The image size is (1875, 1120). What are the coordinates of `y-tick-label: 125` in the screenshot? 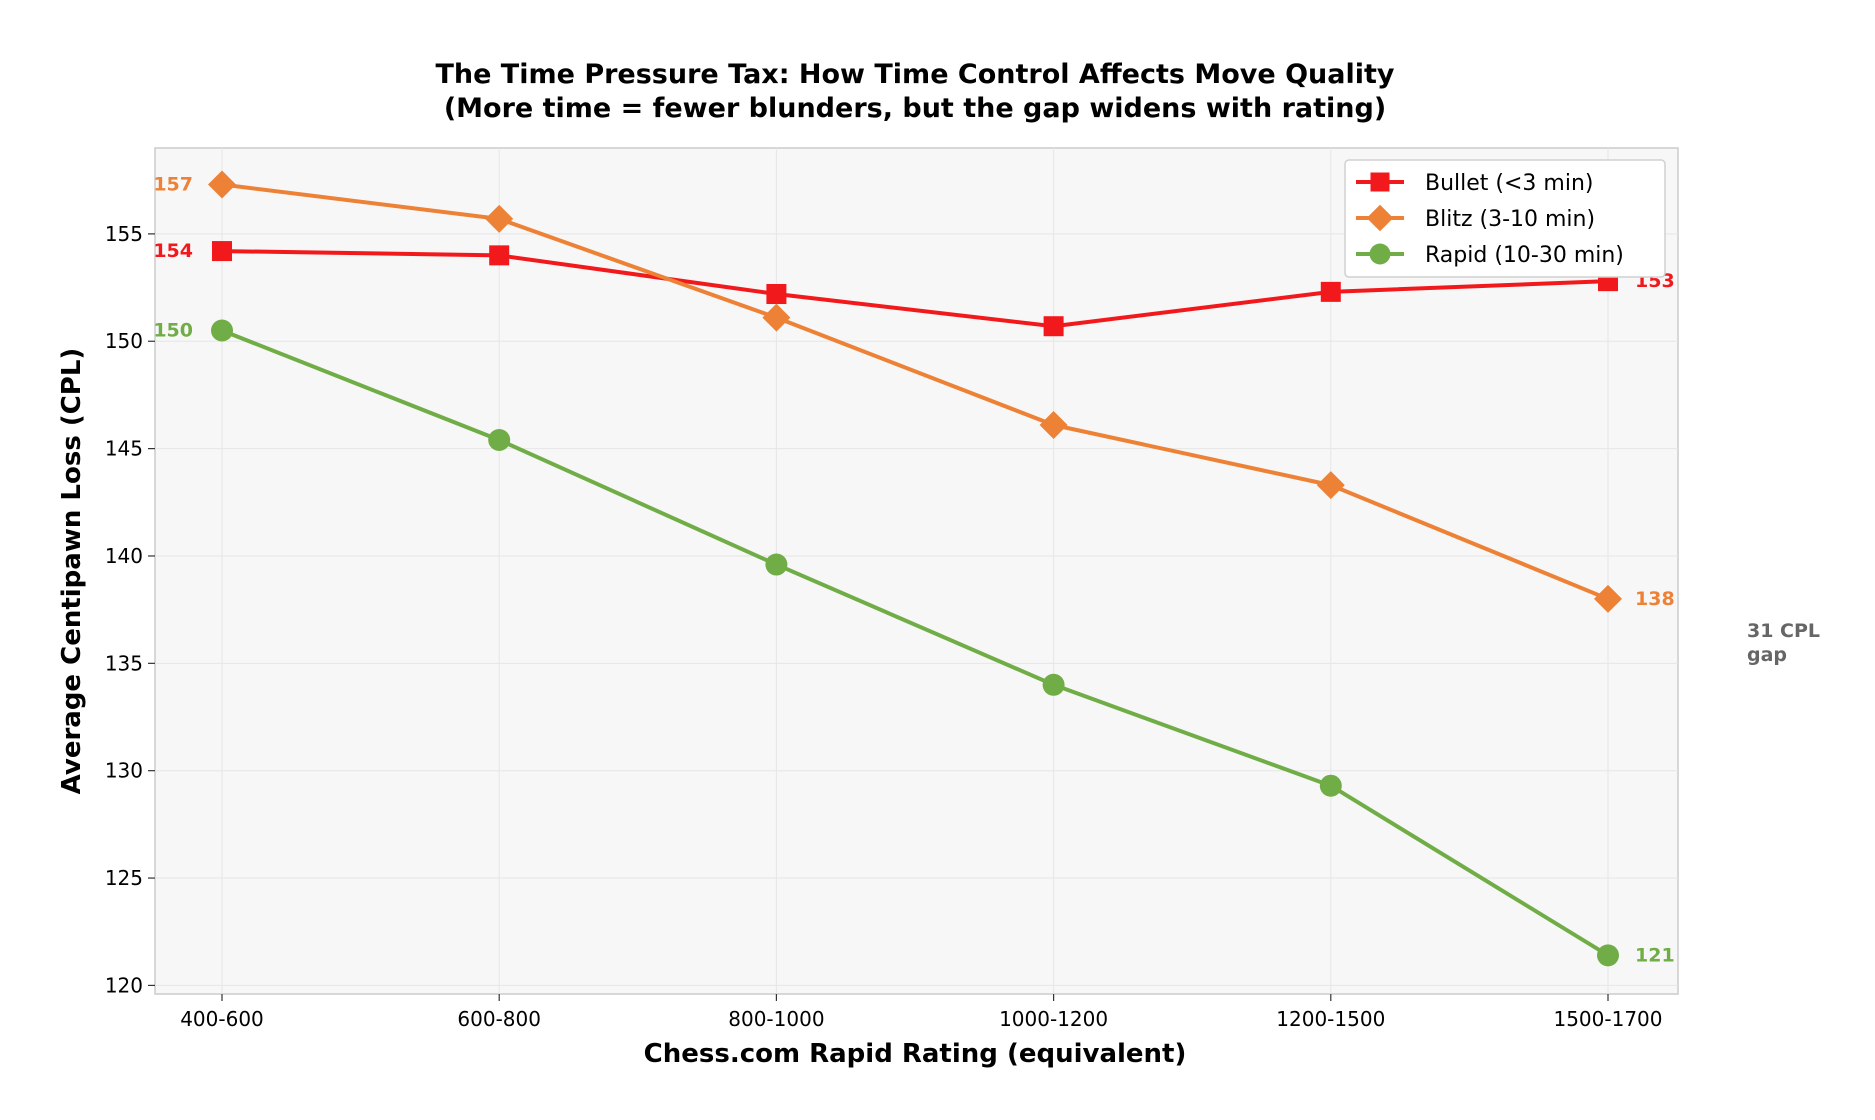 It's located at (124, 878).